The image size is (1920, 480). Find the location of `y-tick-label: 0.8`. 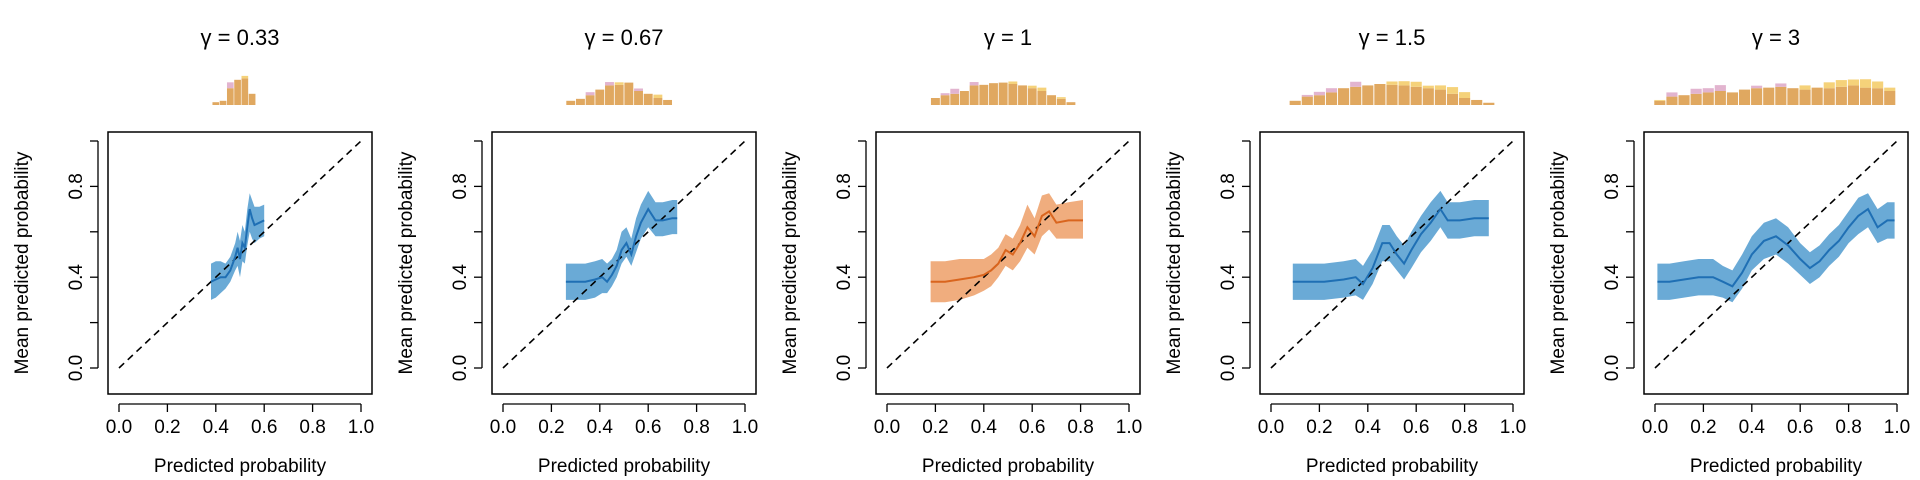

y-tick-label: 0.8 is located at coordinates (460, 186).